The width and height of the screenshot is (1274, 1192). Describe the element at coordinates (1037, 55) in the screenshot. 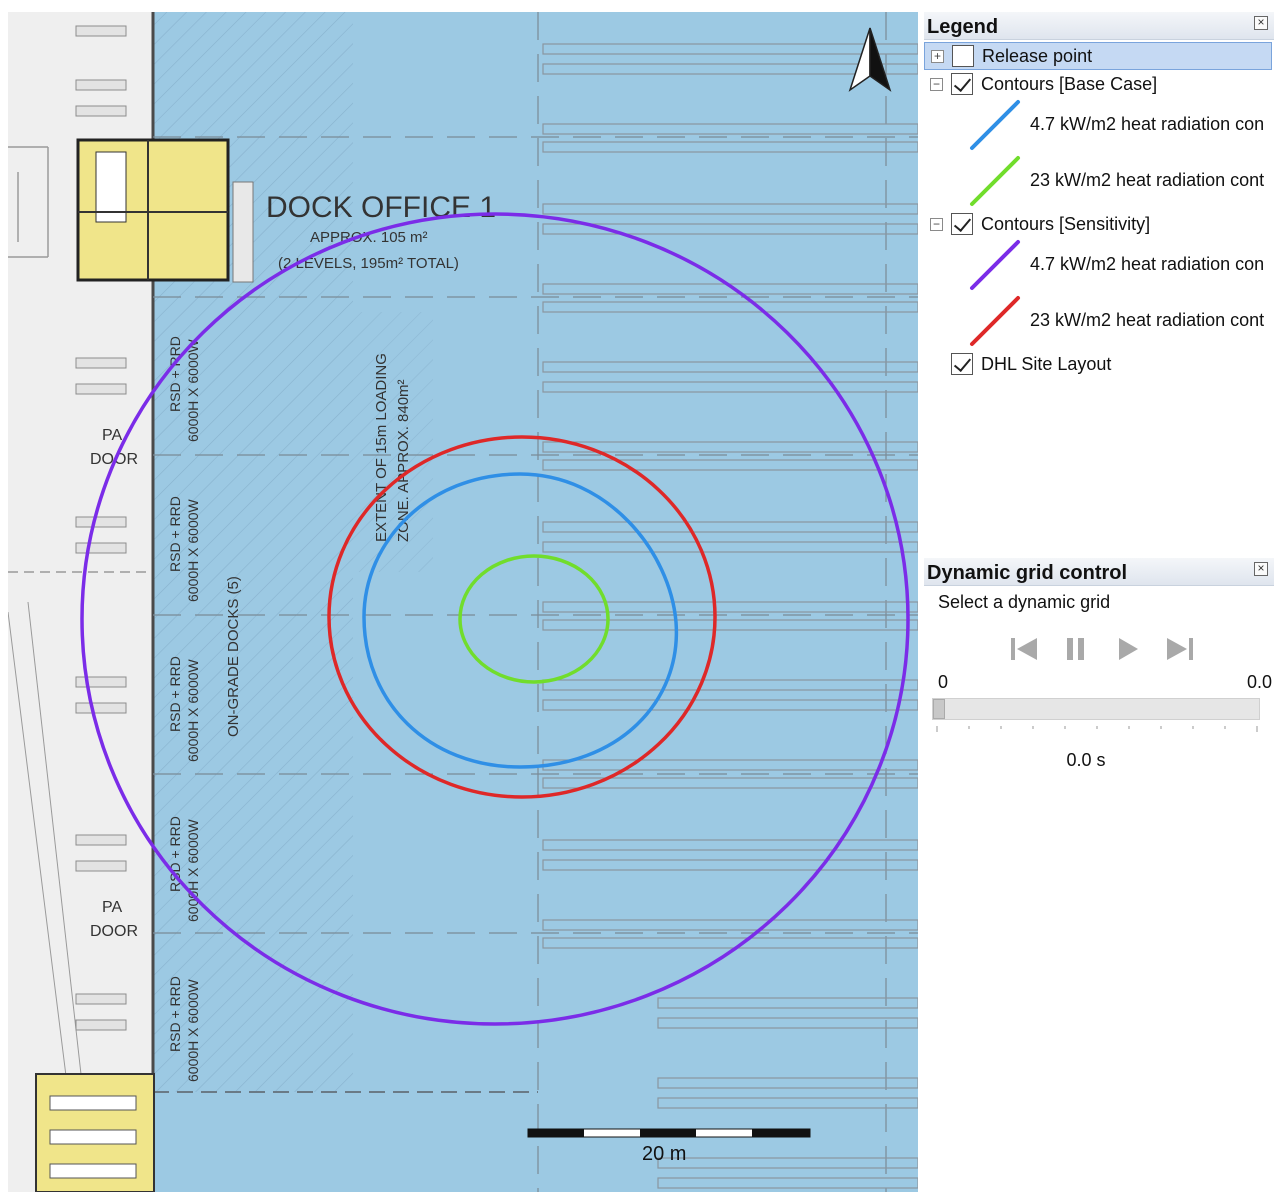

I see `legend-item-label: Release point` at that location.